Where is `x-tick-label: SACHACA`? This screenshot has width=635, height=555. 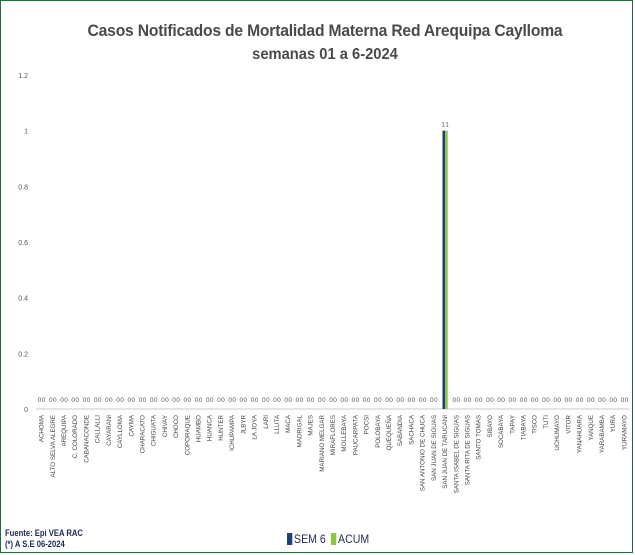 x-tick-label: SACHACA is located at coordinates (411, 429).